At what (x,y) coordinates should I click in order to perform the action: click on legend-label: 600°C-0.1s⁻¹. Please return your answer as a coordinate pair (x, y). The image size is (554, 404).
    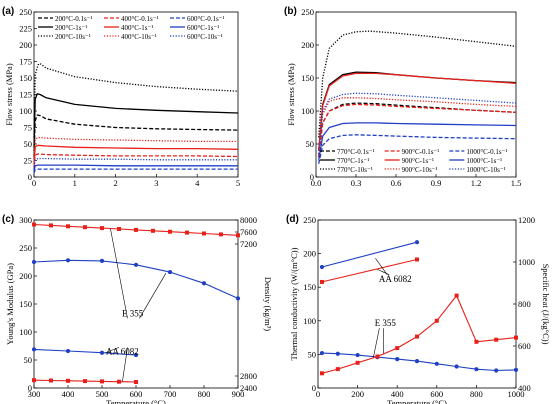
    Looking at the image, I should click on (206, 19).